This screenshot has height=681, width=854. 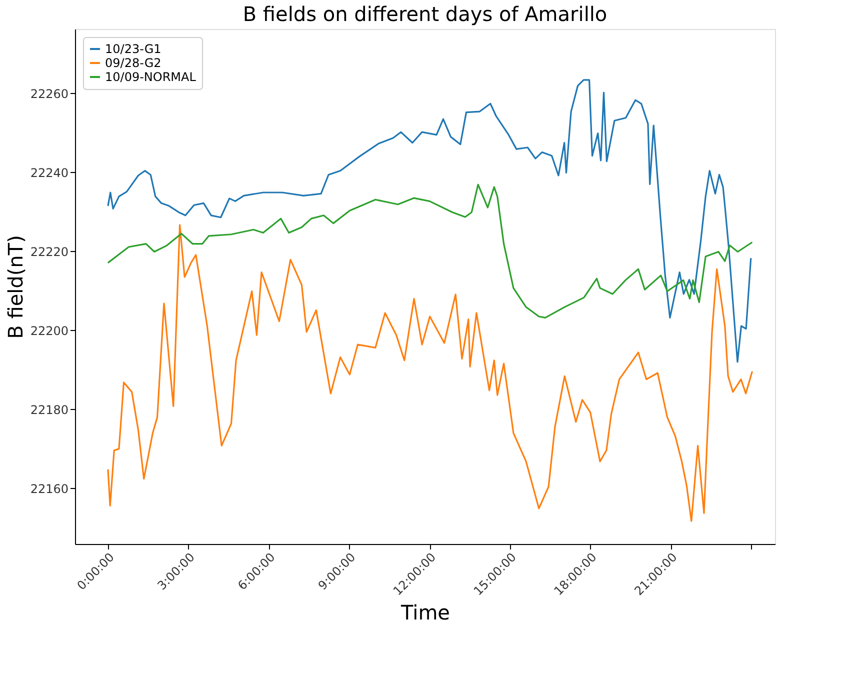 What do you see at coordinates (133, 49) in the screenshot?
I see `legend-label: 10/23-G1` at bounding box center [133, 49].